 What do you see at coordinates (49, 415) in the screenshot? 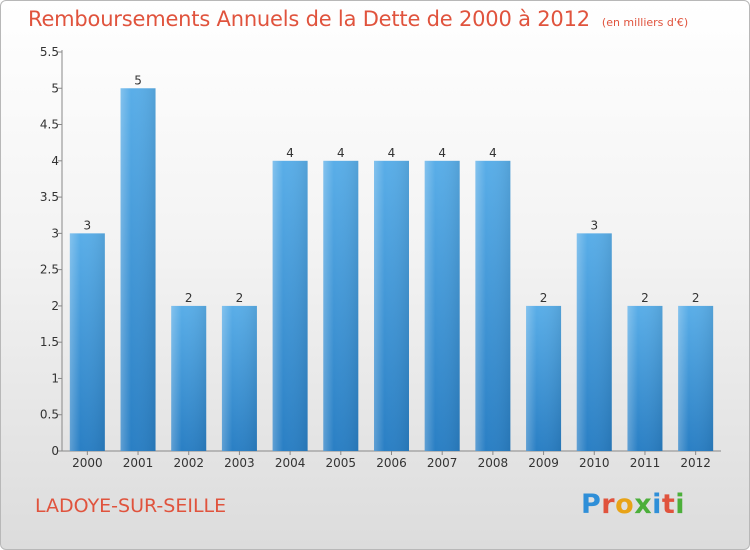
I see `y-tick-label: 0.5` at bounding box center [49, 415].